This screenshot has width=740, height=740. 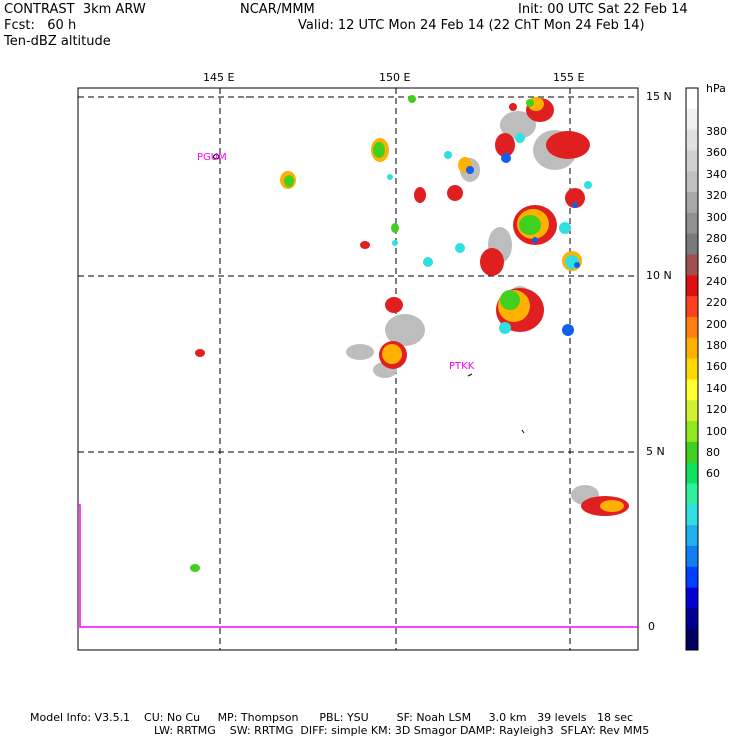 What do you see at coordinates (716, 324) in the screenshot?
I see `colorbar-tick-label: 200` at bounding box center [716, 324].